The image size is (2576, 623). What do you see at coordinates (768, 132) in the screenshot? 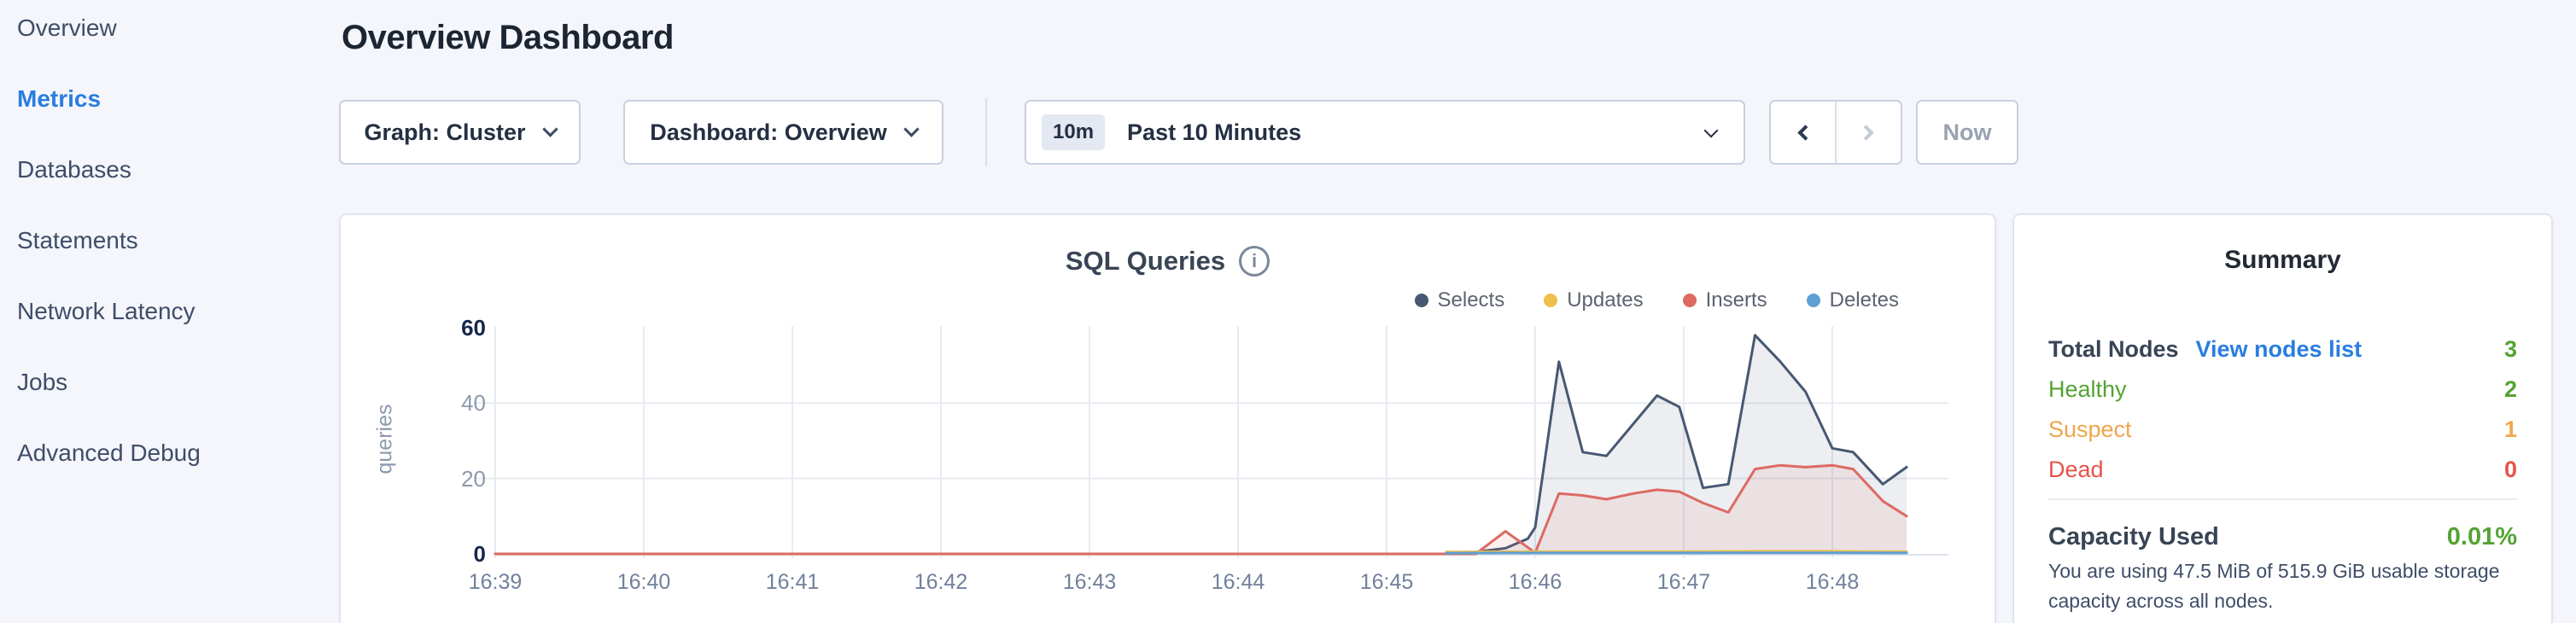
I see `dashboard-dropdown-label: Dashboard: Overview` at bounding box center [768, 132].